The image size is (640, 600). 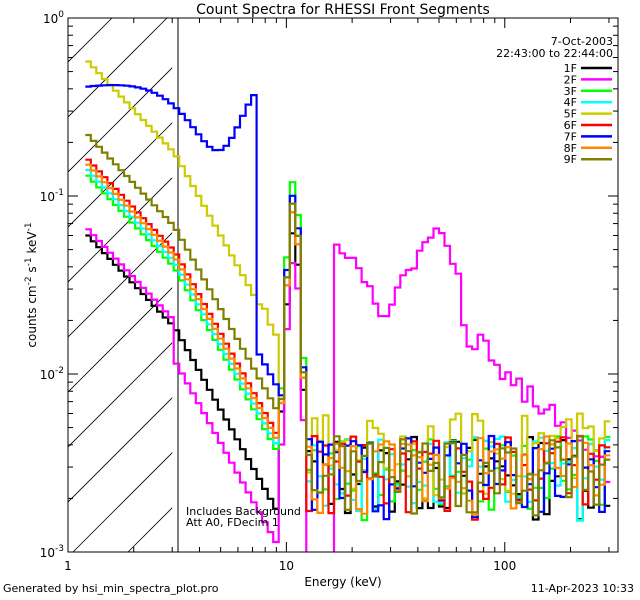 What do you see at coordinates (570, 102) in the screenshot?
I see `legend-label-4f: 4F` at bounding box center [570, 102].